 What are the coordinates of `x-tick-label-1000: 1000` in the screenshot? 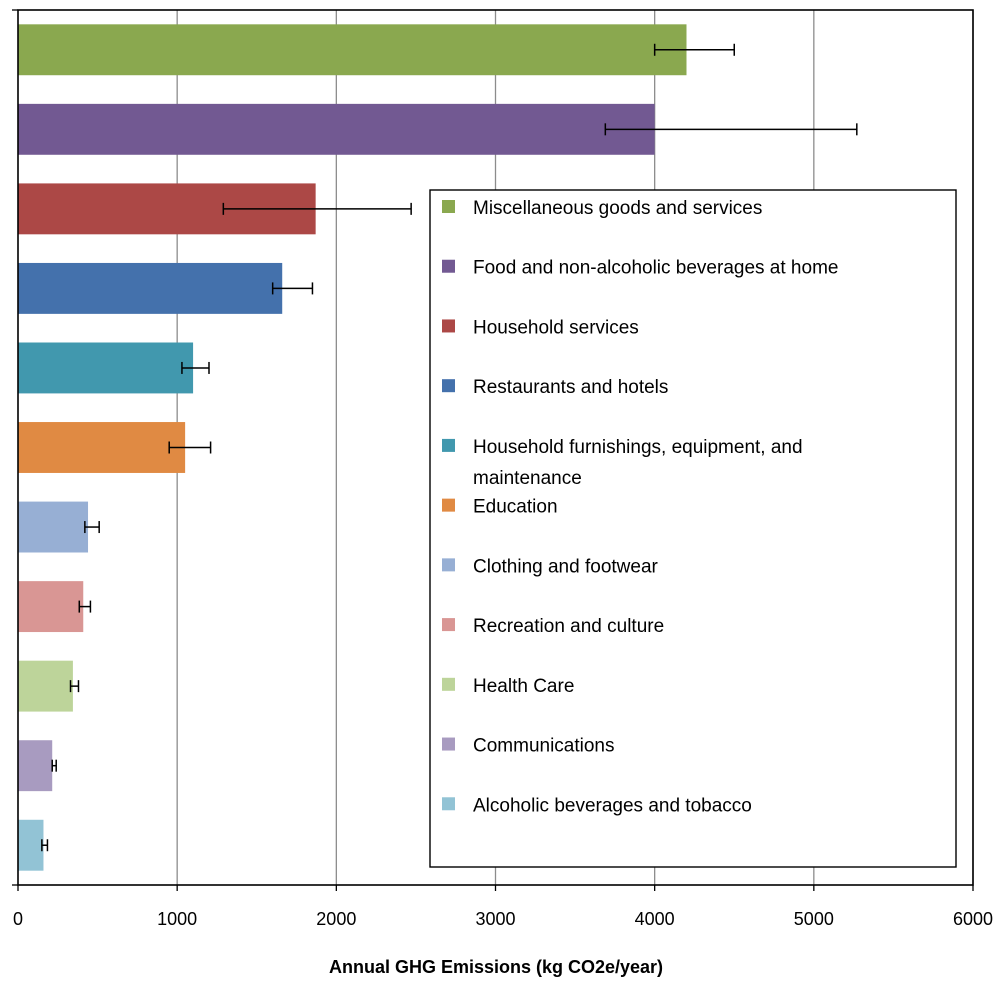 It's located at (177, 919).